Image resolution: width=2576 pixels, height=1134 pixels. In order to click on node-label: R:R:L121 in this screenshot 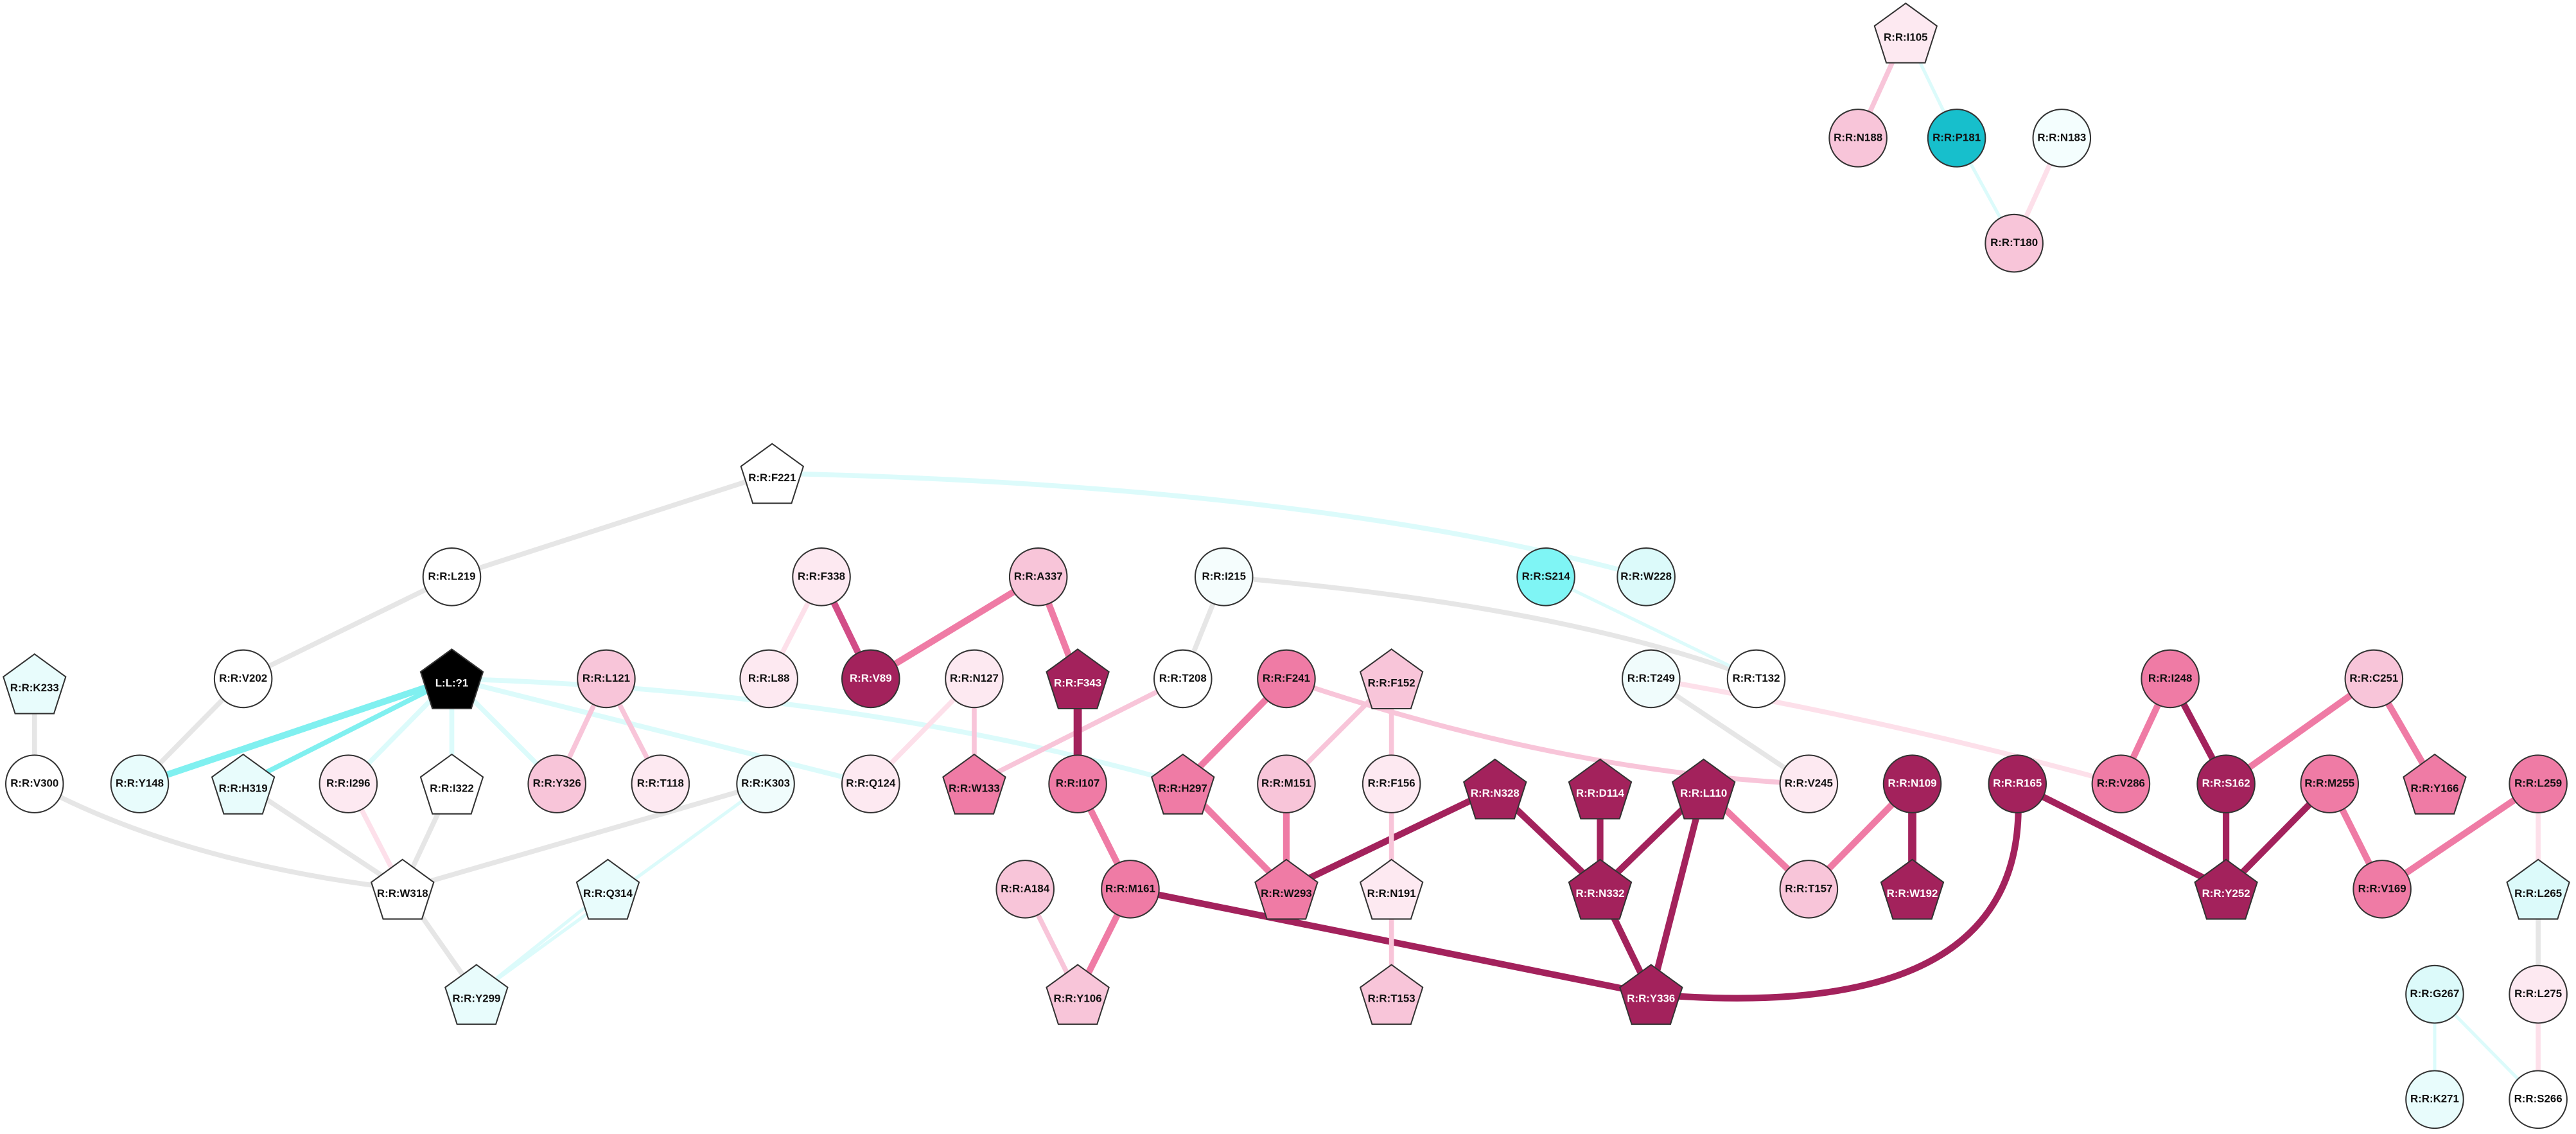, I will do `click(606, 678)`.